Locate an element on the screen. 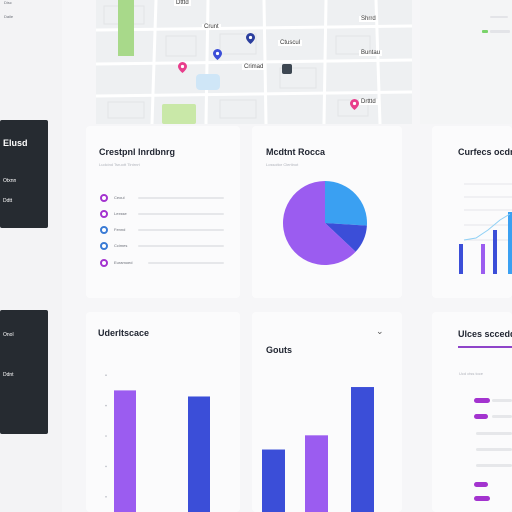 This screenshot has width=512, height=512. list-item-label: Ccimes is located at coordinates (121, 245).